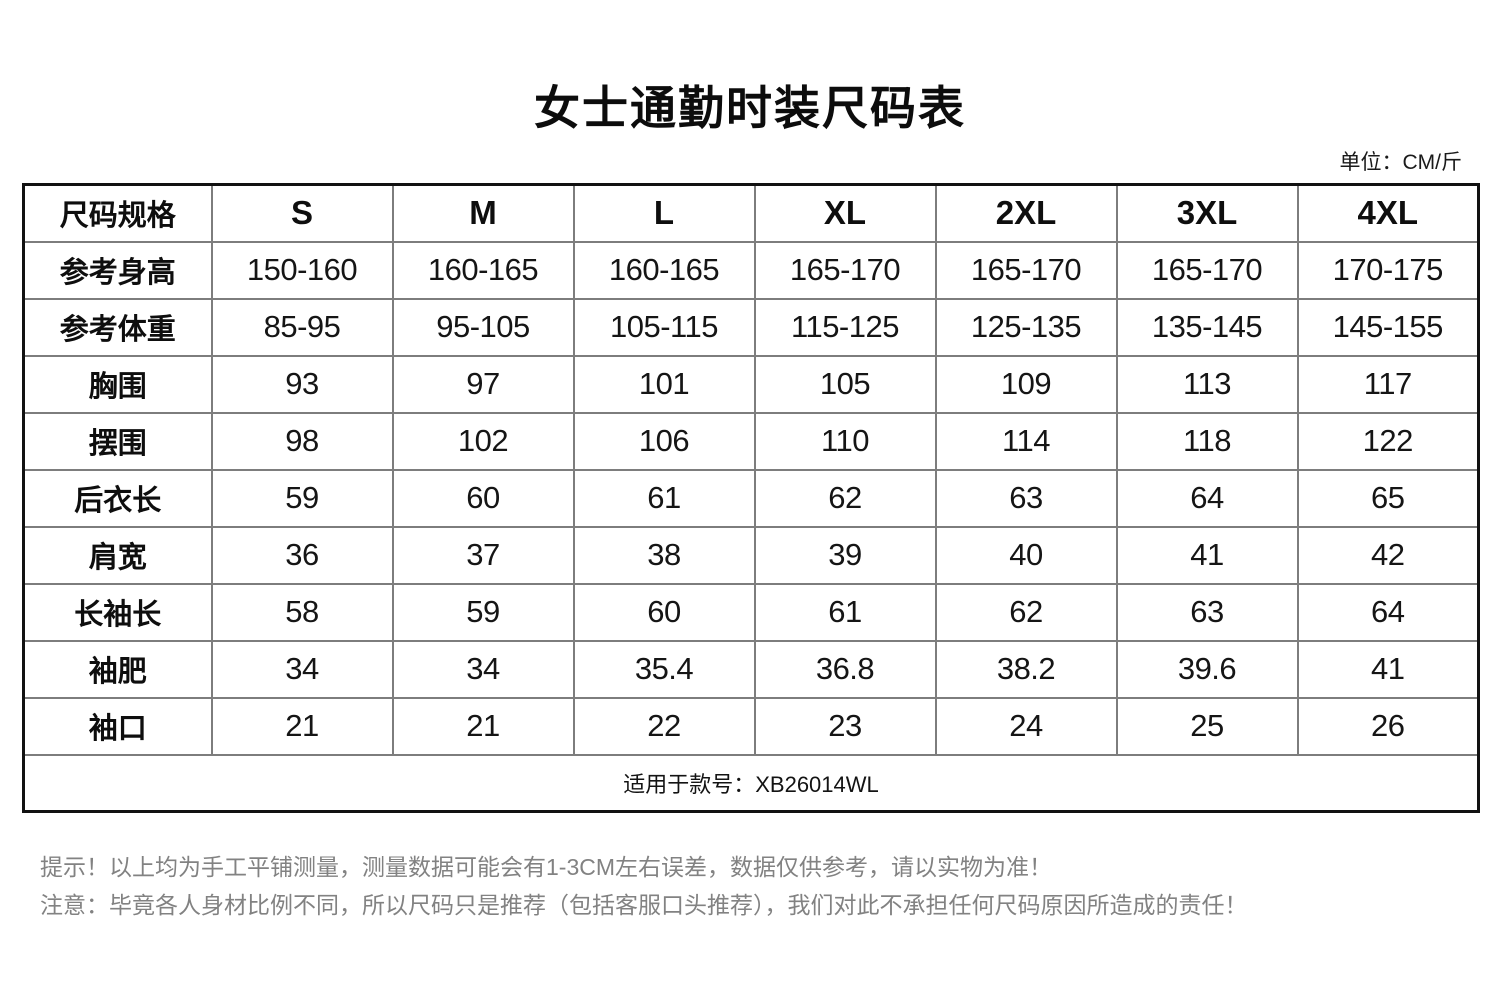  What do you see at coordinates (117, 384) in the screenshot?
I see `row-label: 胸围` at bounding box center [117, 384].